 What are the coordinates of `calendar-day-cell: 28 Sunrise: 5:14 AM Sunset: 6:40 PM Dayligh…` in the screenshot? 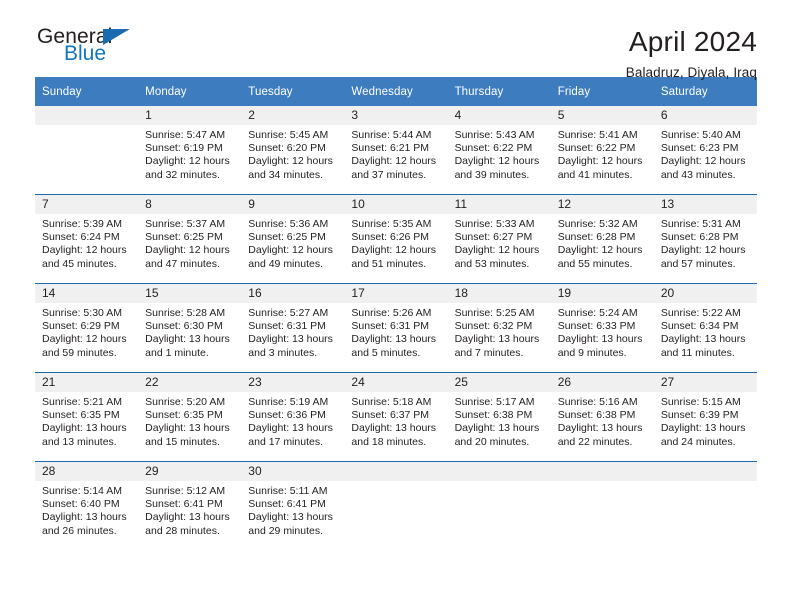 It's located at (87, 505).